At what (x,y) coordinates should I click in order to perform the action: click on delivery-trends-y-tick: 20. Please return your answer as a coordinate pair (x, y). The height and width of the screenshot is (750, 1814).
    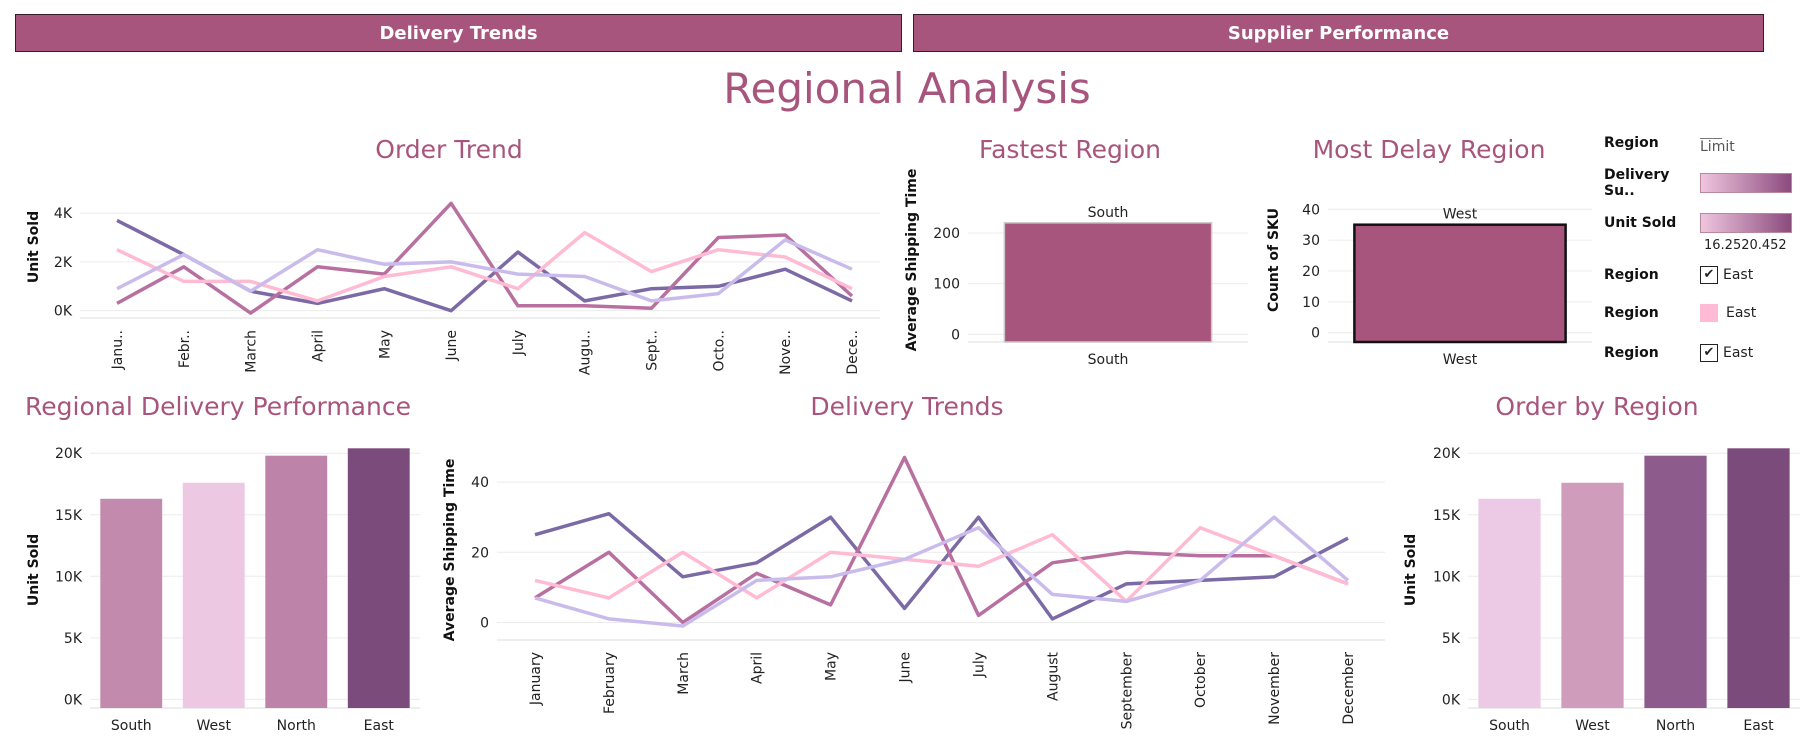
    Looking at the image, I should click on (480, 553).